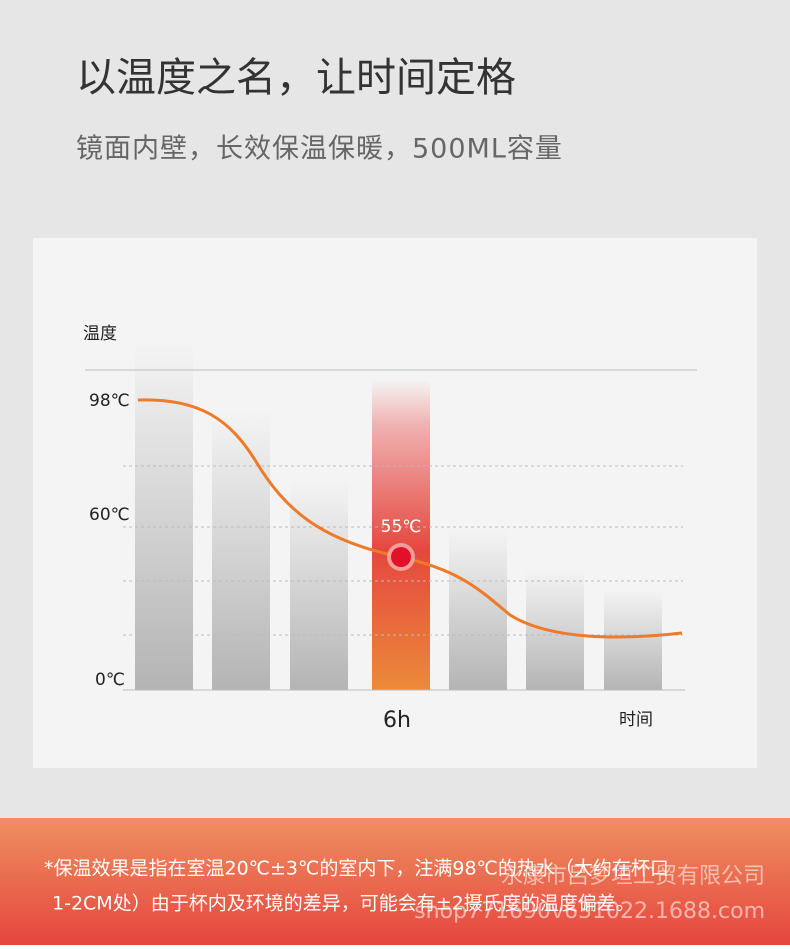 The width and height of the screenshot is (790, 949). I want to click on note-band, so click(395, 881).